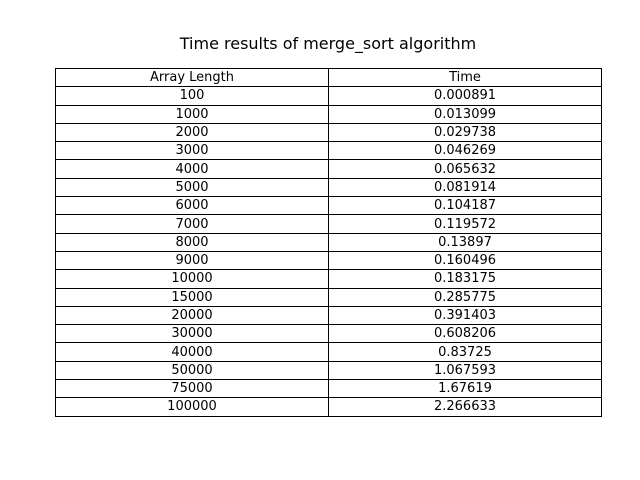 The height and width of the screenshot is (480, 640). Describe the element at coordinates (192, 407) in the screenshot. I see `array-length-cell: 100000` at that location.